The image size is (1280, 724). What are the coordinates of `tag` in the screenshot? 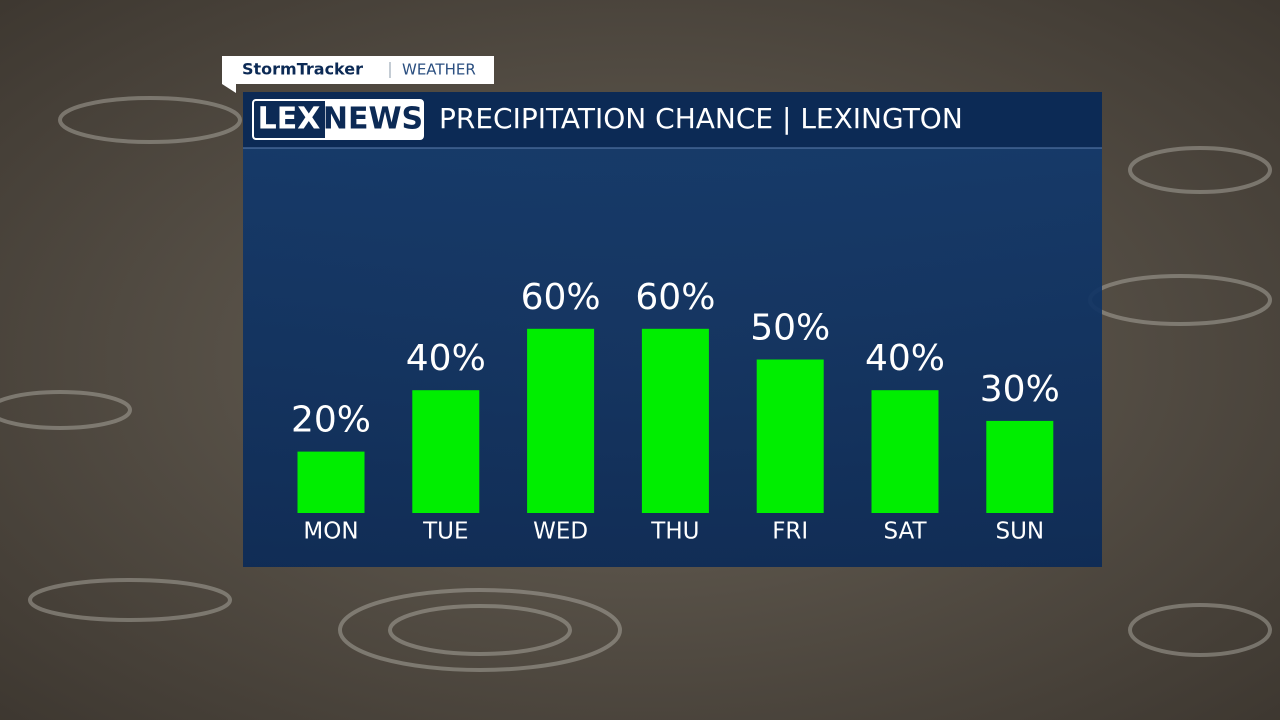 It's located at (358, 70).